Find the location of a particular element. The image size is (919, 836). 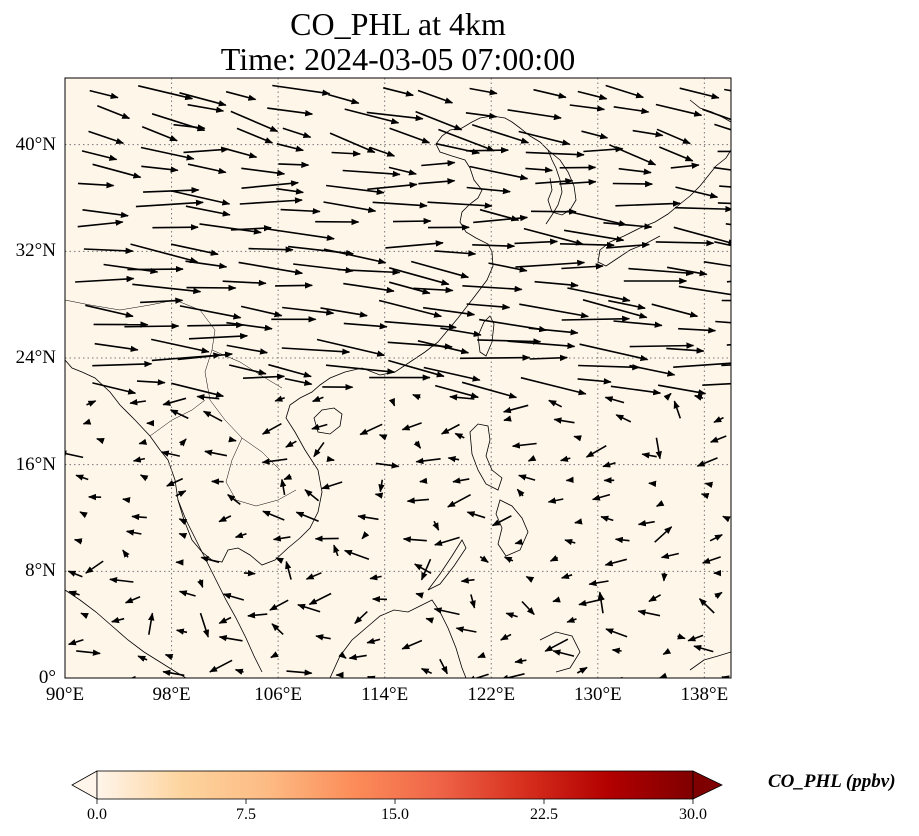

lat-tick-label-5: 40°N is located at coordinates (35, 144).